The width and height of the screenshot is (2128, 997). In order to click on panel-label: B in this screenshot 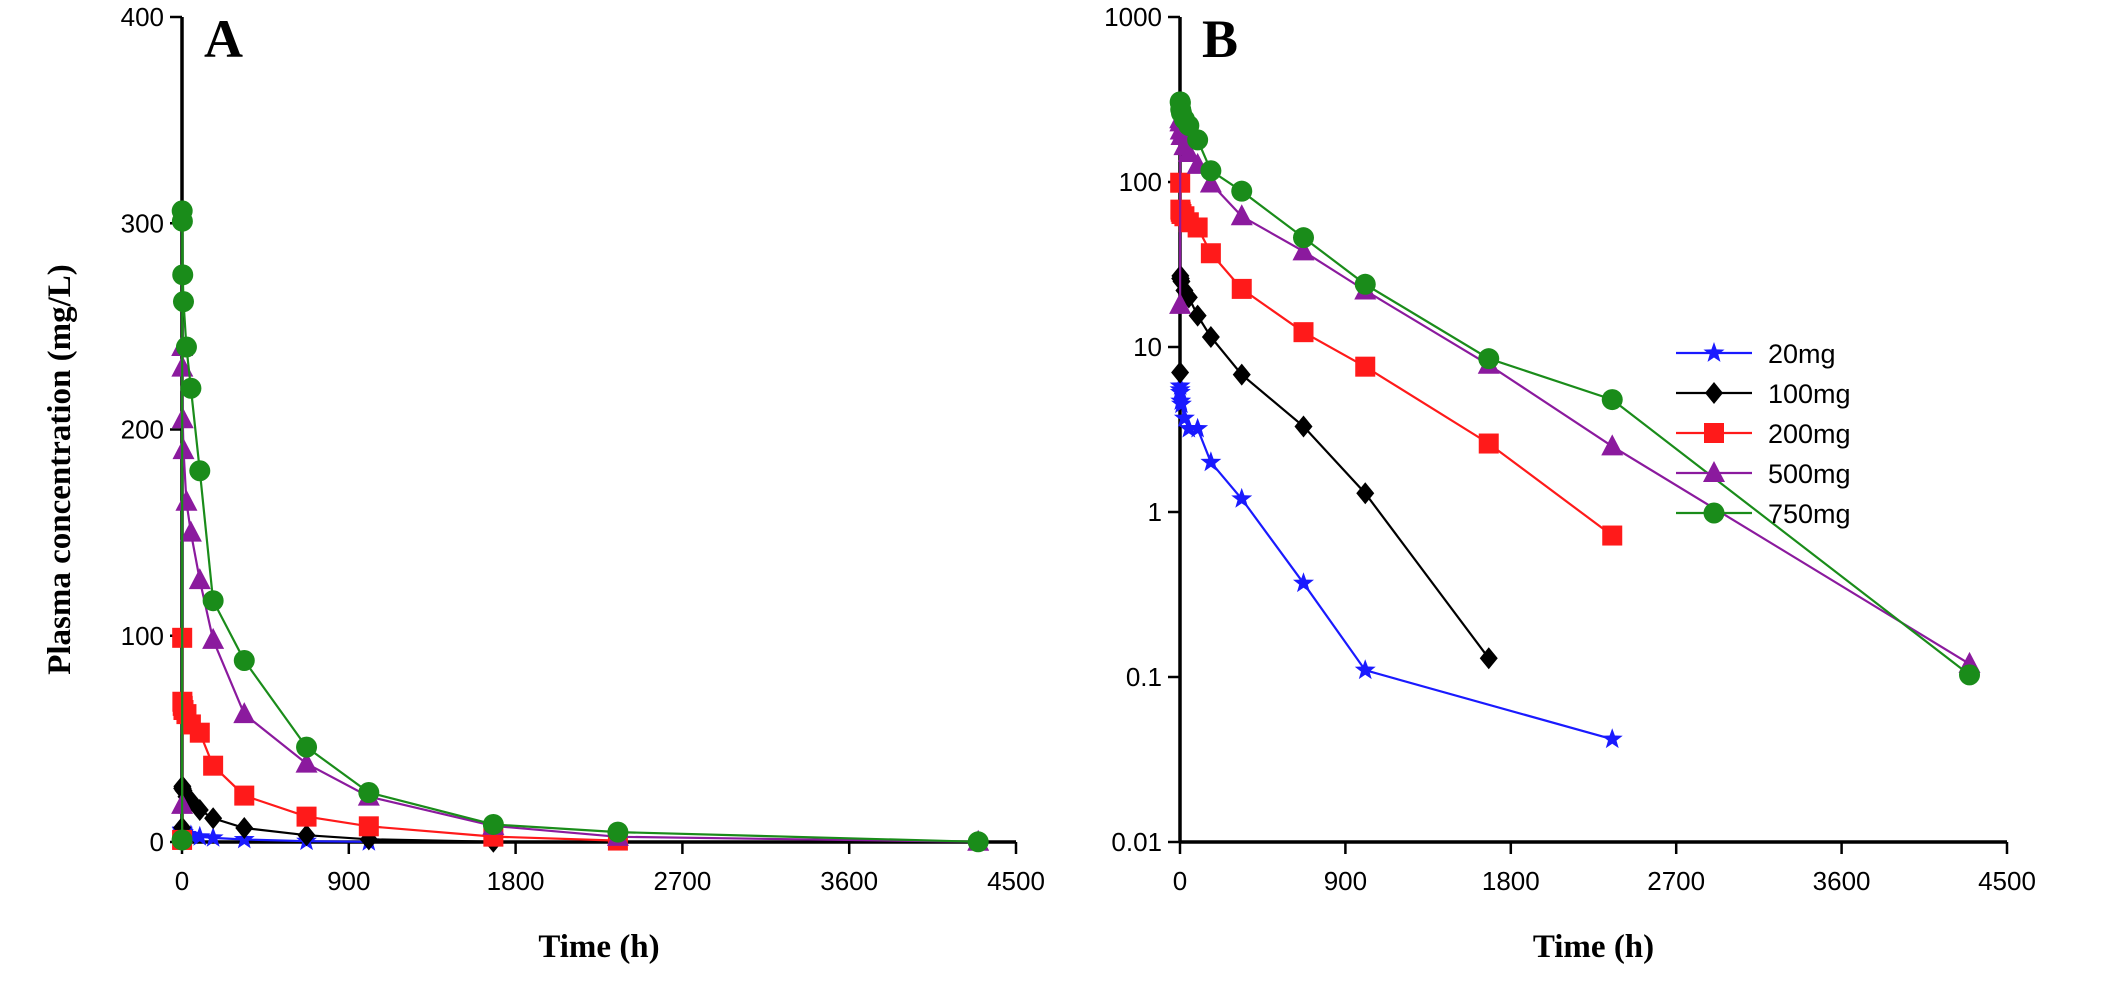, I will do `click(1220, 39)`.